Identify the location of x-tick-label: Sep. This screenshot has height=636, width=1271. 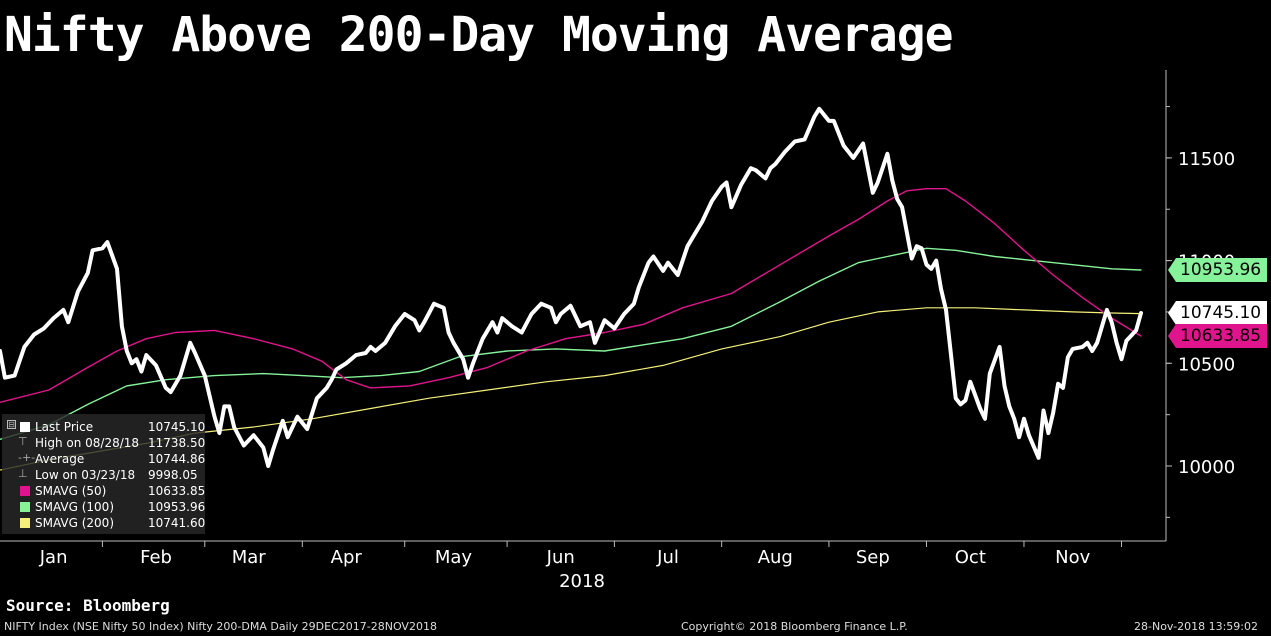
(873, 557).